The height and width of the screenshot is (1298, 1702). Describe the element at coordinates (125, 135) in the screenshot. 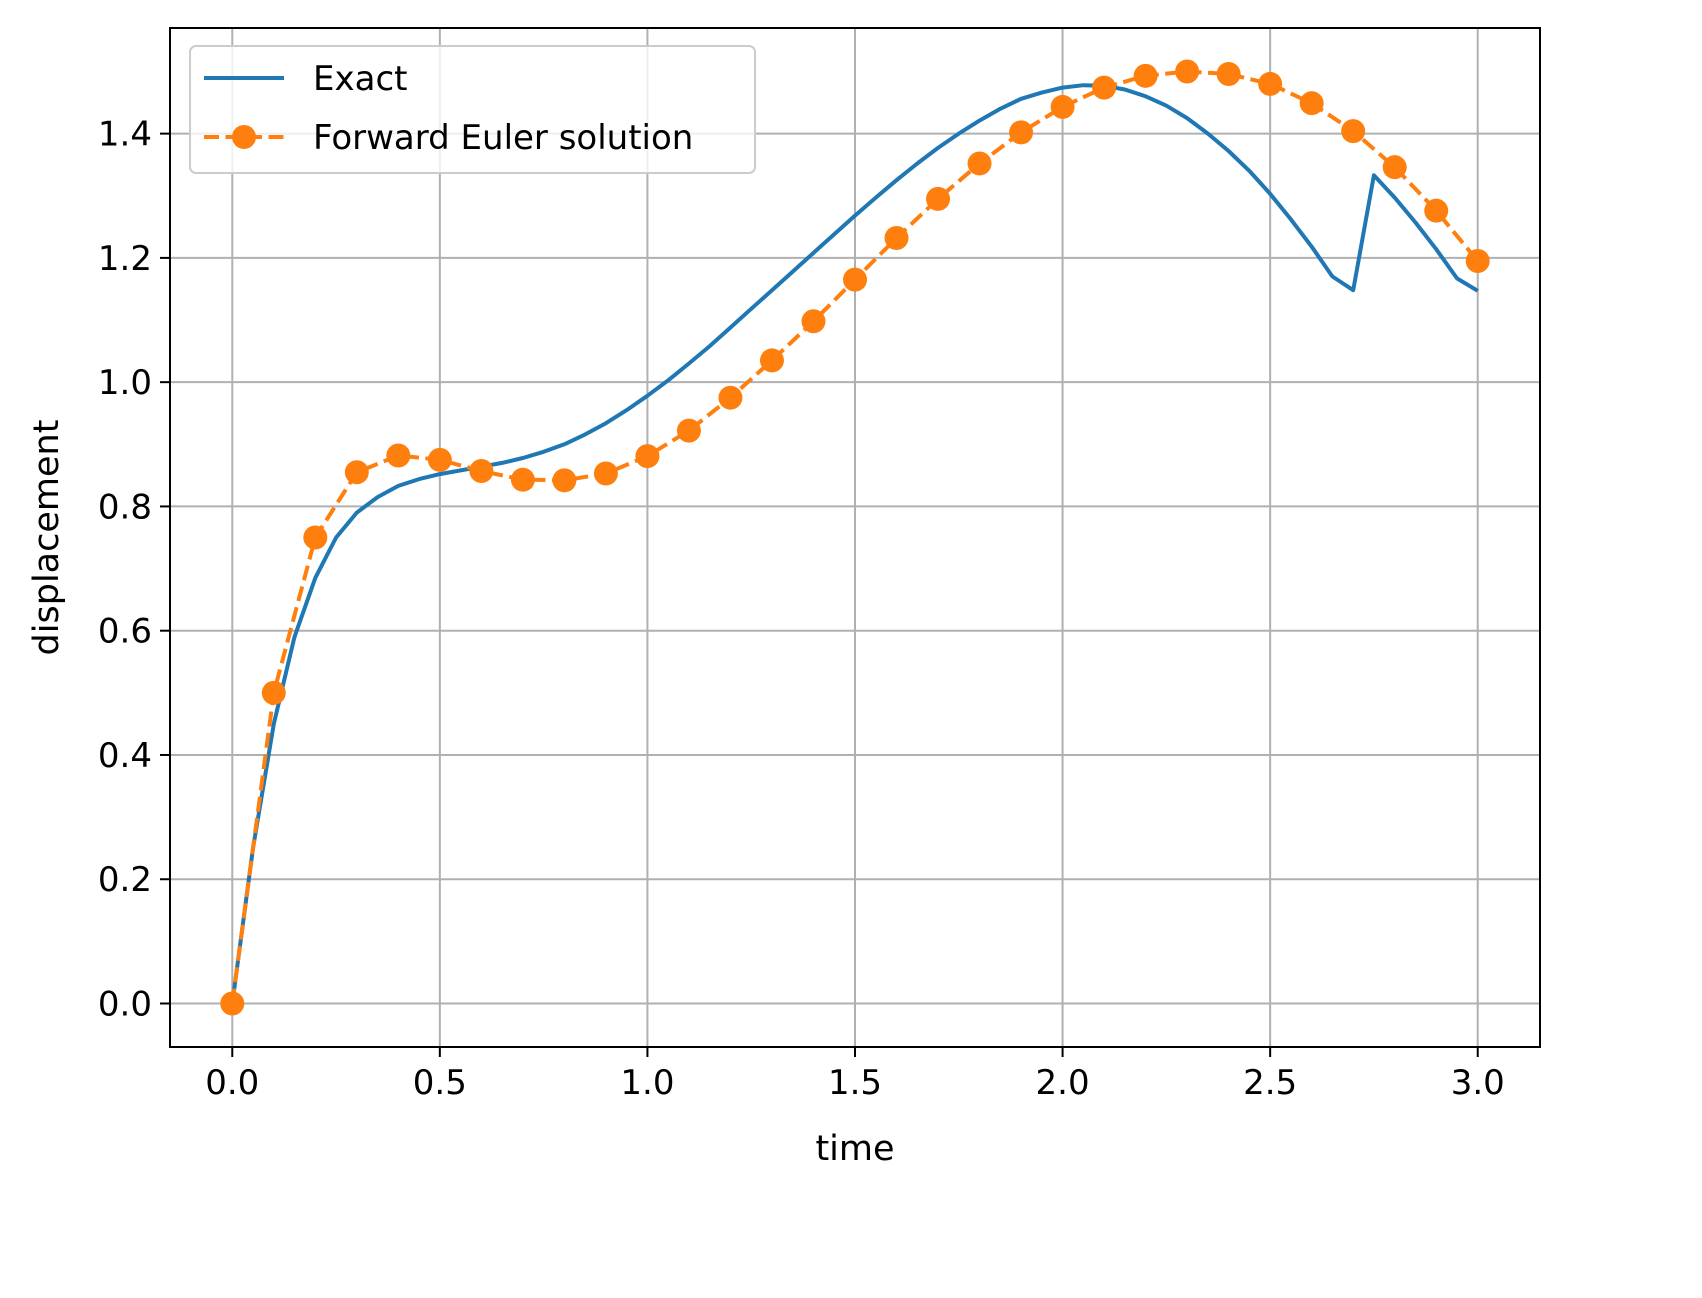

I see `y-tick-label: 1.4` at that location.